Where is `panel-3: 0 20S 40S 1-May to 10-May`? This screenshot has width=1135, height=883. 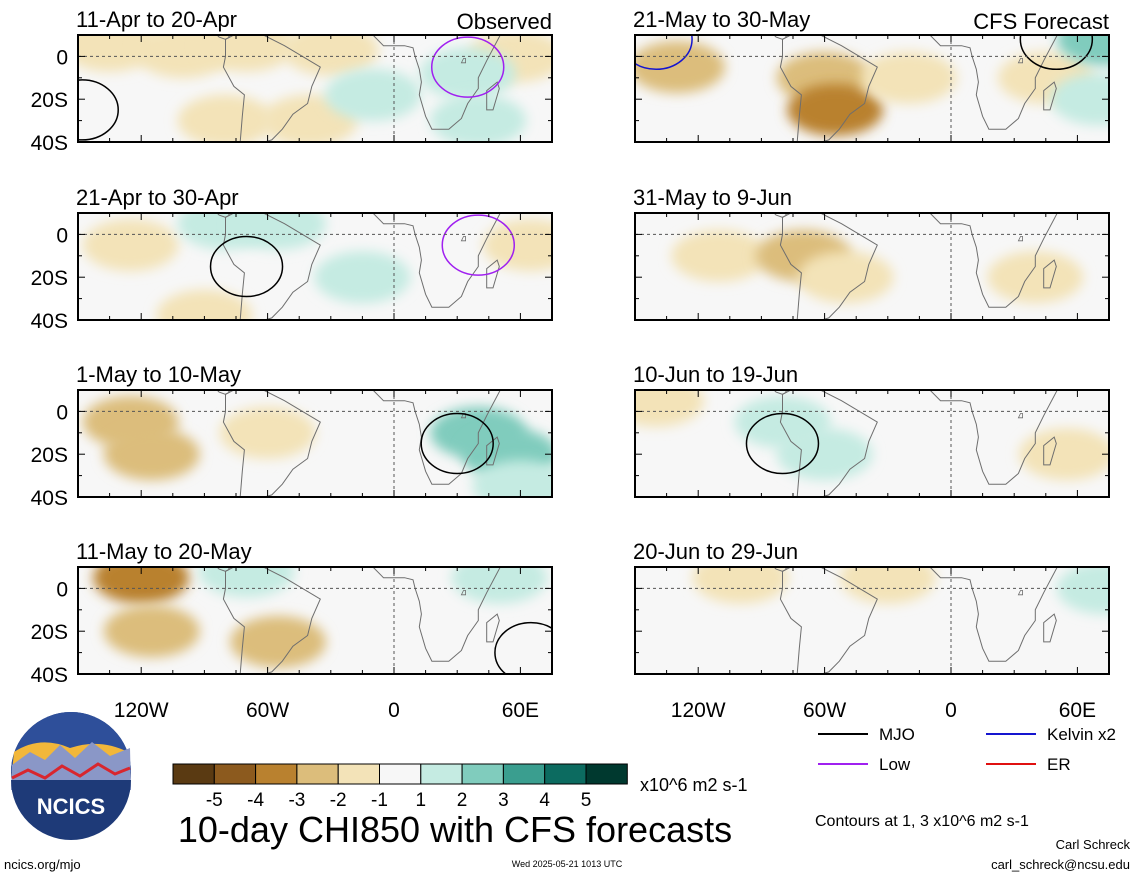
panel-3: 0 20S 40S 1-May to 10-May is located at coordinates (292, 436).